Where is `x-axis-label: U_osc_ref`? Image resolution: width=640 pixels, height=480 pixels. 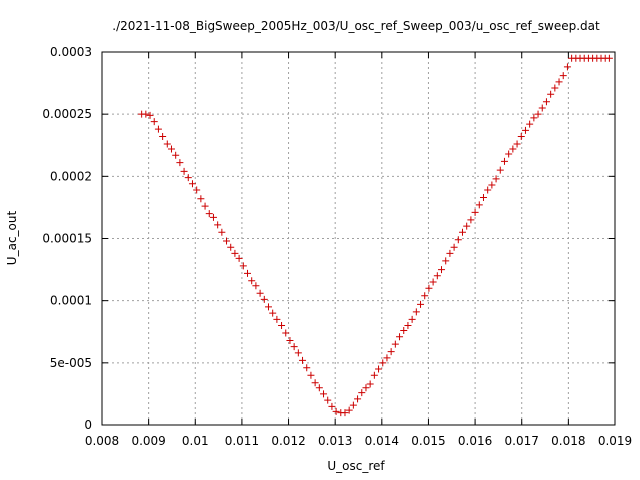
x-axis-label: U_osc_ref is located at coordinates (356, 466).